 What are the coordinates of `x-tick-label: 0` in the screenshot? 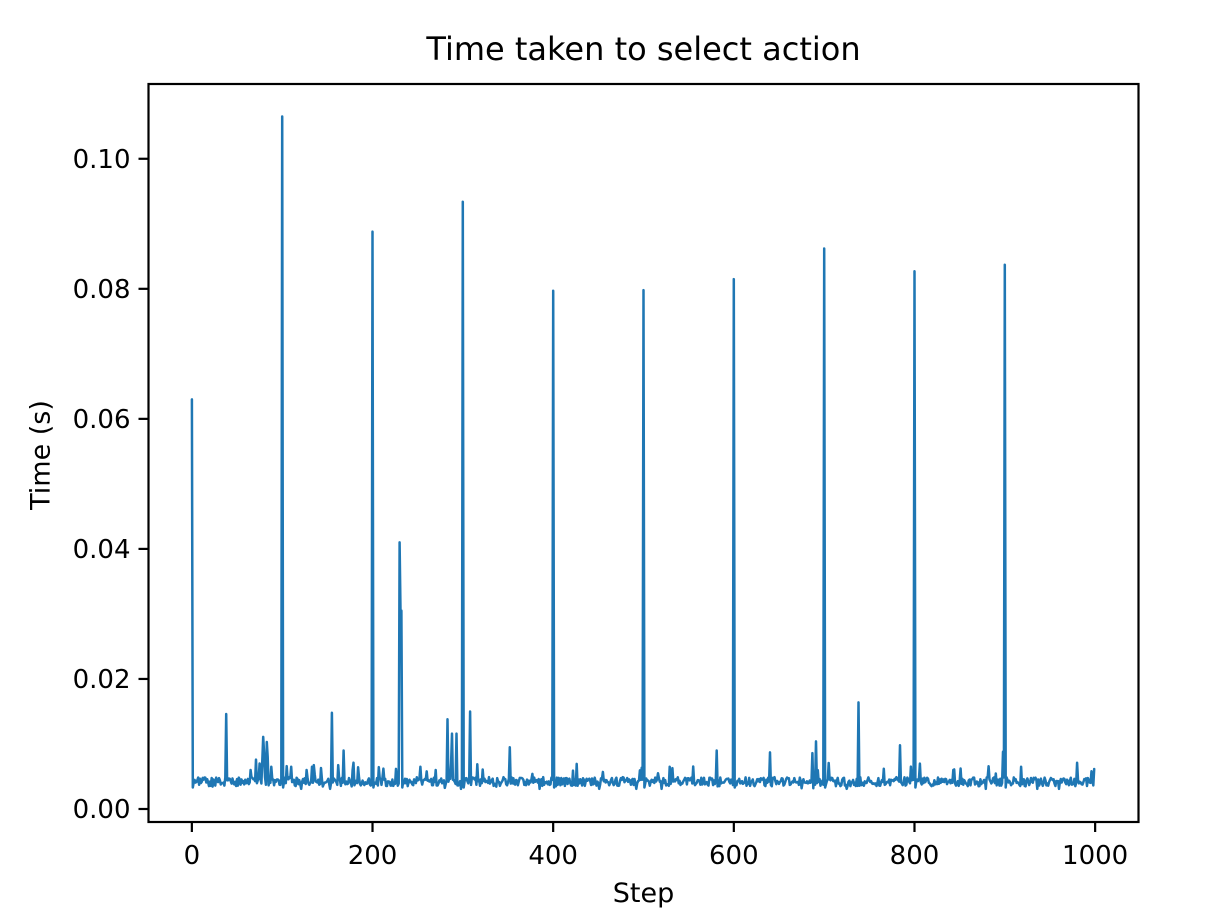 It's located at (192, 856).